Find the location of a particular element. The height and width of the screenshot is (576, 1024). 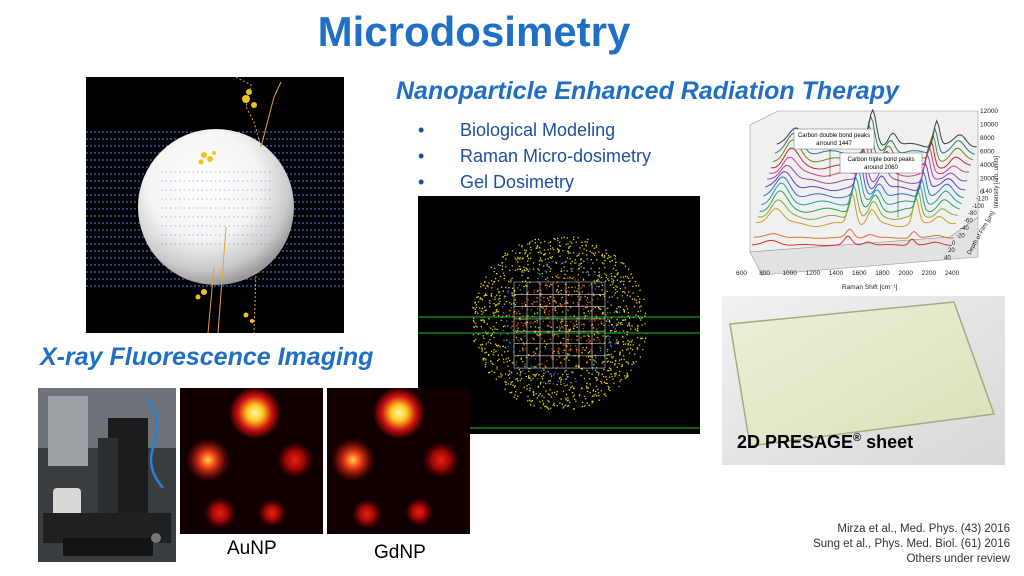

raman-y-tick: 40 is located at coordinates (947, 259).